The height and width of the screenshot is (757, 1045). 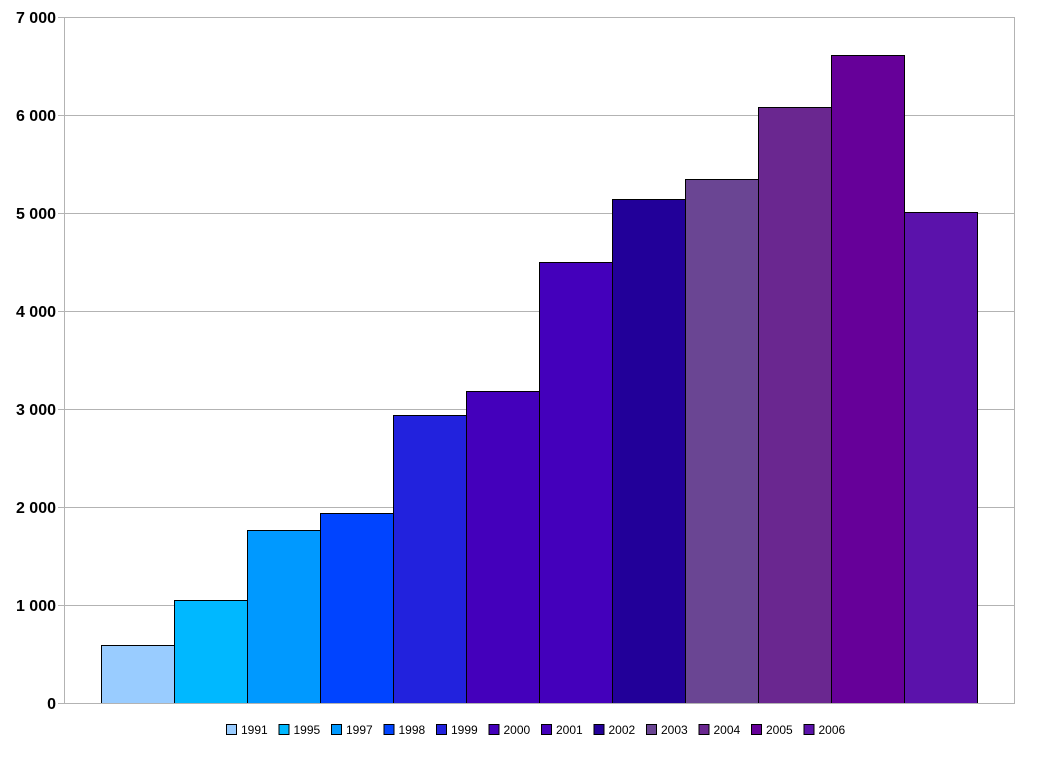 What do you see at coordinates (674, 730) in the screenshot?
I see `legend-label: 2003` at bounding box center [674, 730].